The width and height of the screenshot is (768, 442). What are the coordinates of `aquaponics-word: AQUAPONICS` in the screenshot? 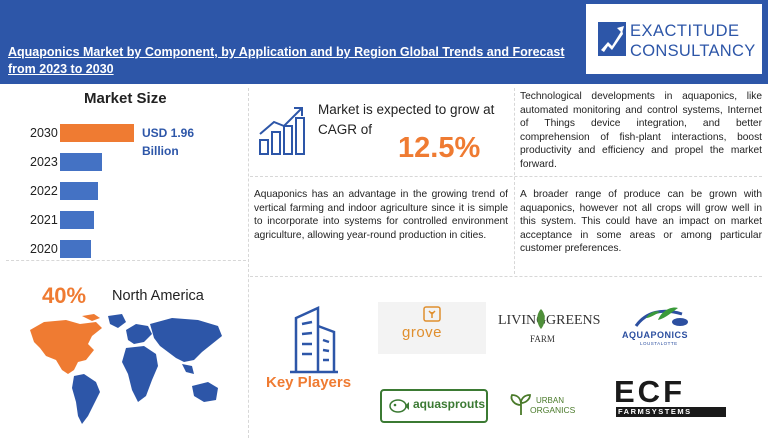 It's located at (655, 335).